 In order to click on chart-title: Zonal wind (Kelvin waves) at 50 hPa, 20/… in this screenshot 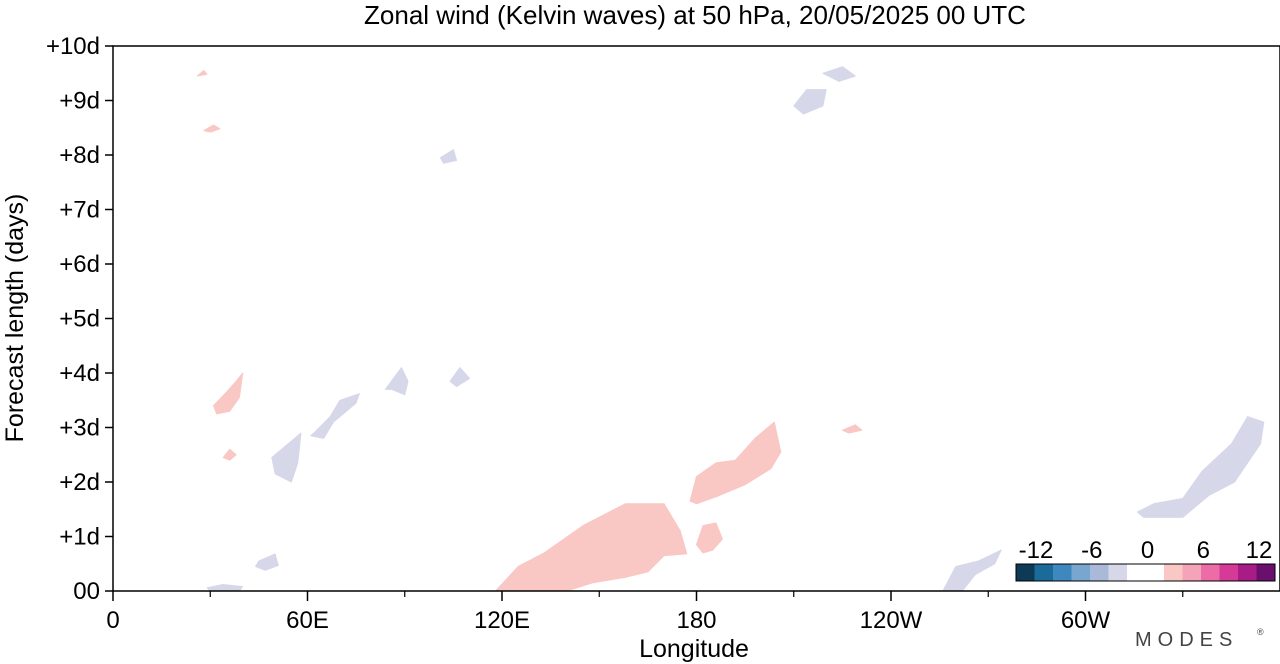, I will do `click(695, 15)`.